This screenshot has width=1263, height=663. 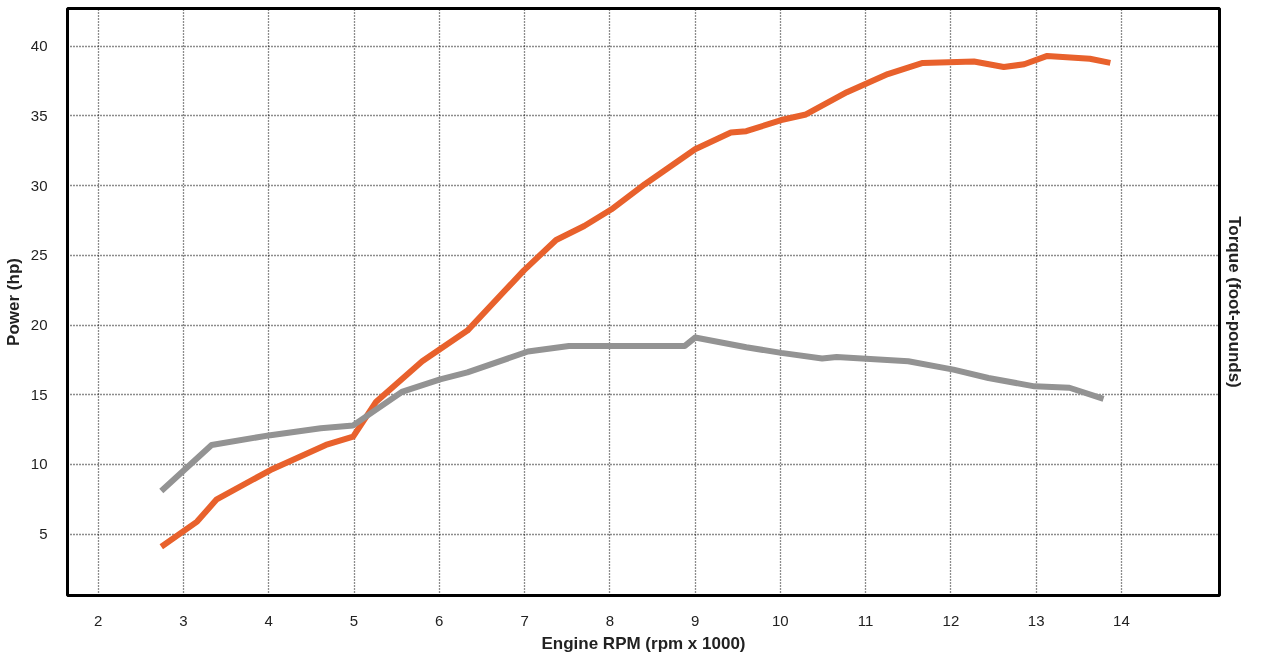 What do you see at coordinates (1121, 620) in the screenshot?
I see `x-tick-label: 14` at bounding box center [1121, 620].